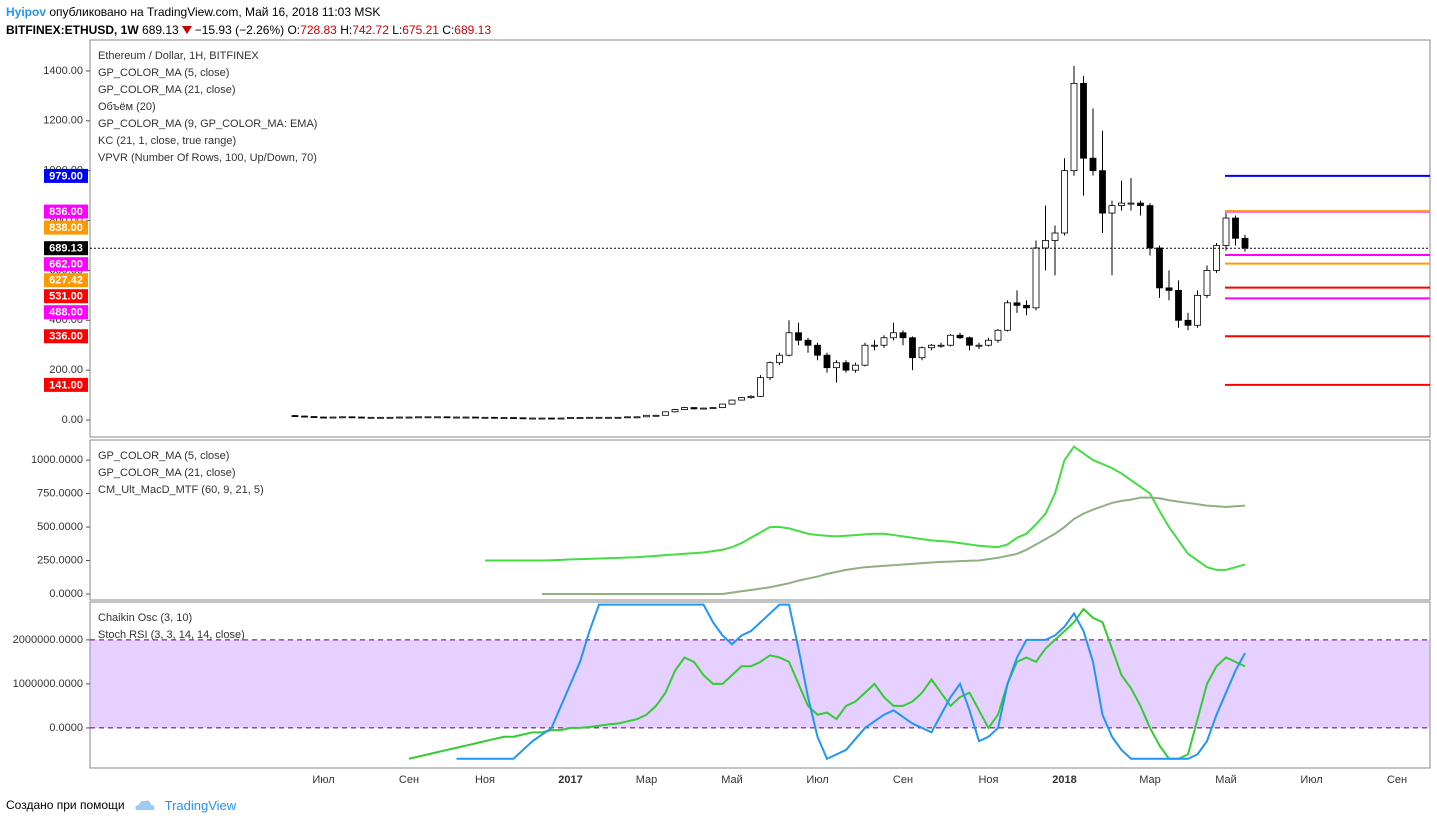  What do you see at coordinates (57, 460) in the screenshot?
I see `y-tick-label: 1000.0000` at bounding box center [57, 460].